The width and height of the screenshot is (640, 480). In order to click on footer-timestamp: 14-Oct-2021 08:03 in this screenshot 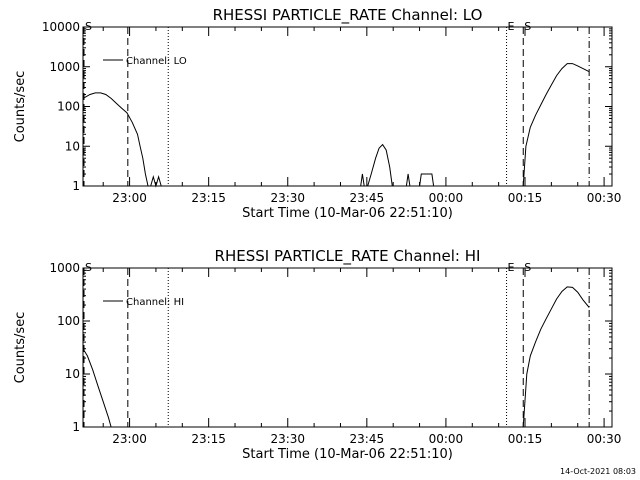, I will do `click(598, 471)`.